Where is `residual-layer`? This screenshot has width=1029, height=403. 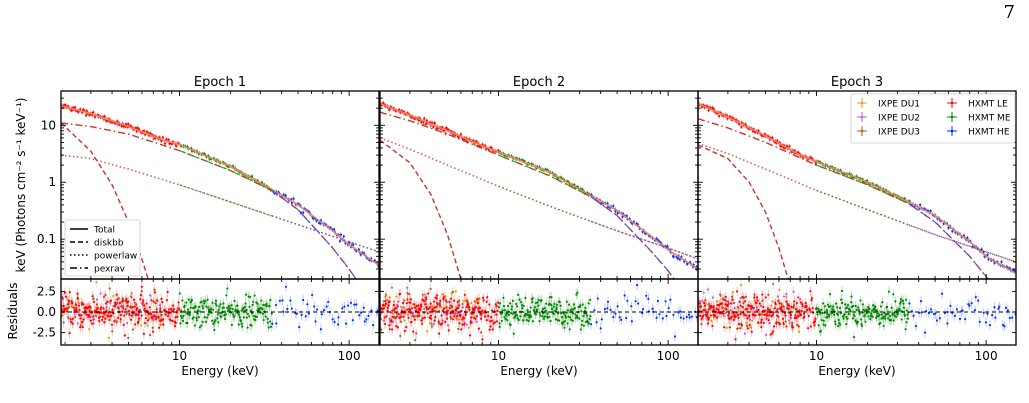
residual-layer is located at coordinates (220, 312).